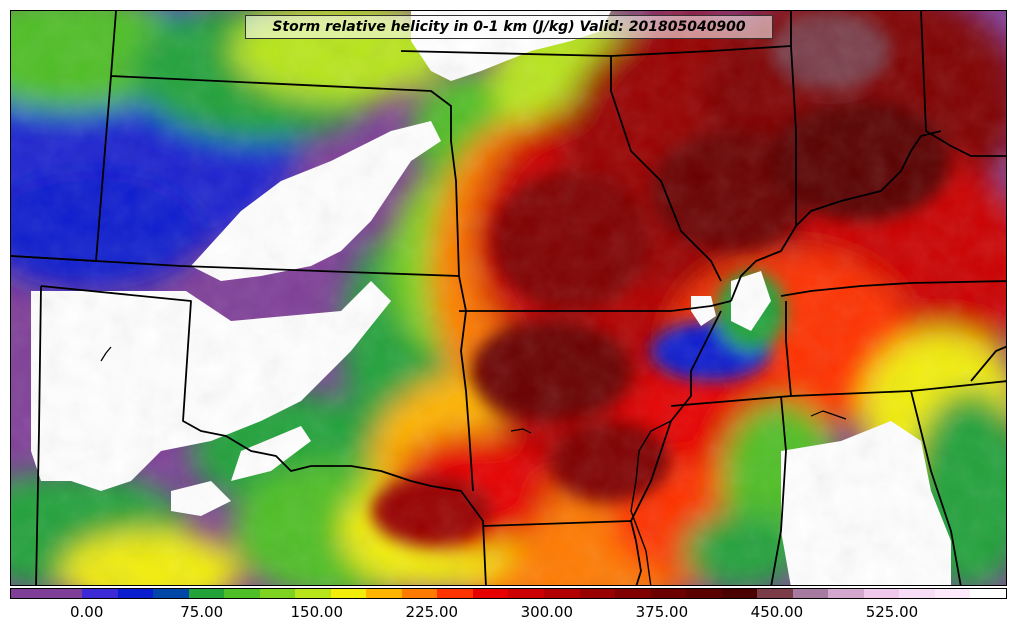 The height and width of the screenshot is (633, 1018). I want to click on colorbar-tick-label: 525.00, so click(892, 612).